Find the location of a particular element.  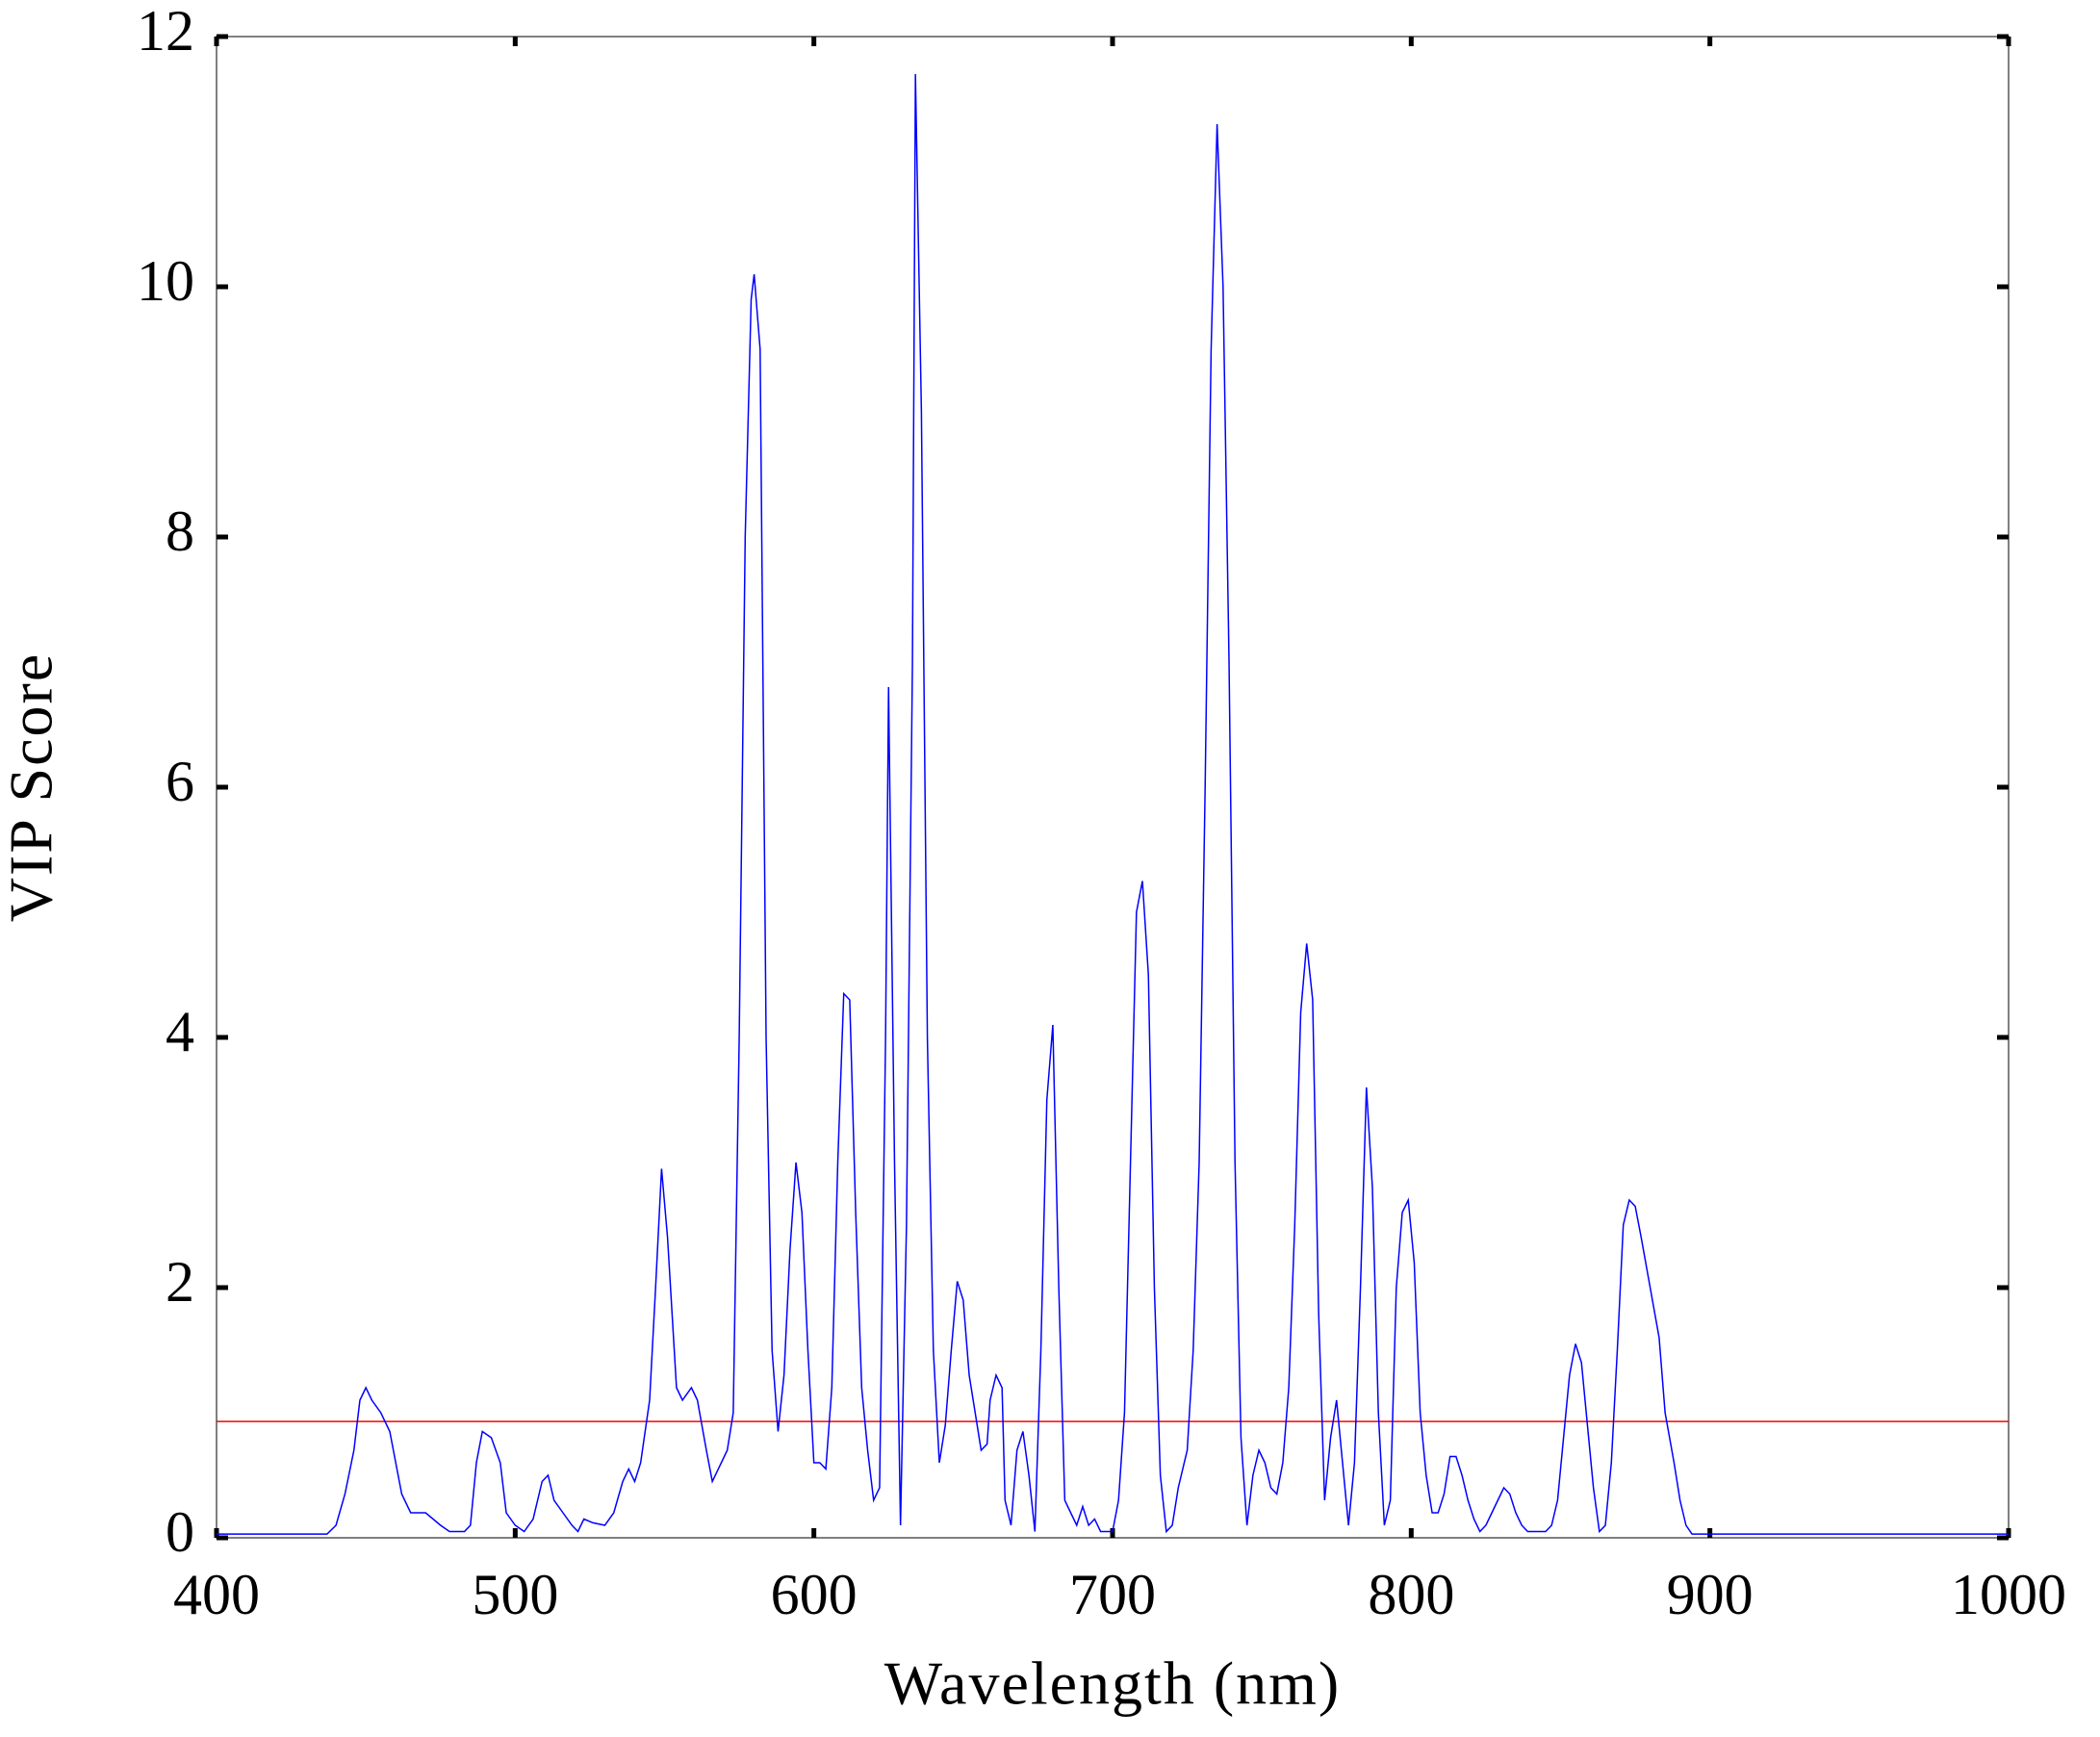

x-tick-label: 1000 is located at coordinates (2008, 1594).